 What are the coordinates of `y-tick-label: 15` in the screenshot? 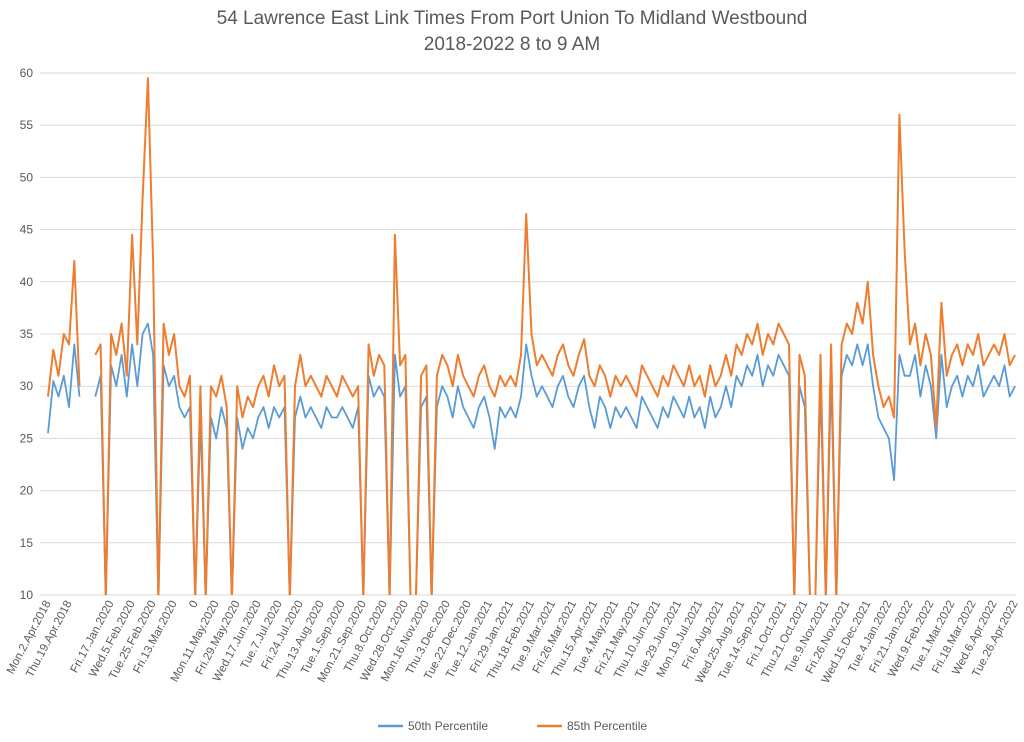 It's located at (27, 543).